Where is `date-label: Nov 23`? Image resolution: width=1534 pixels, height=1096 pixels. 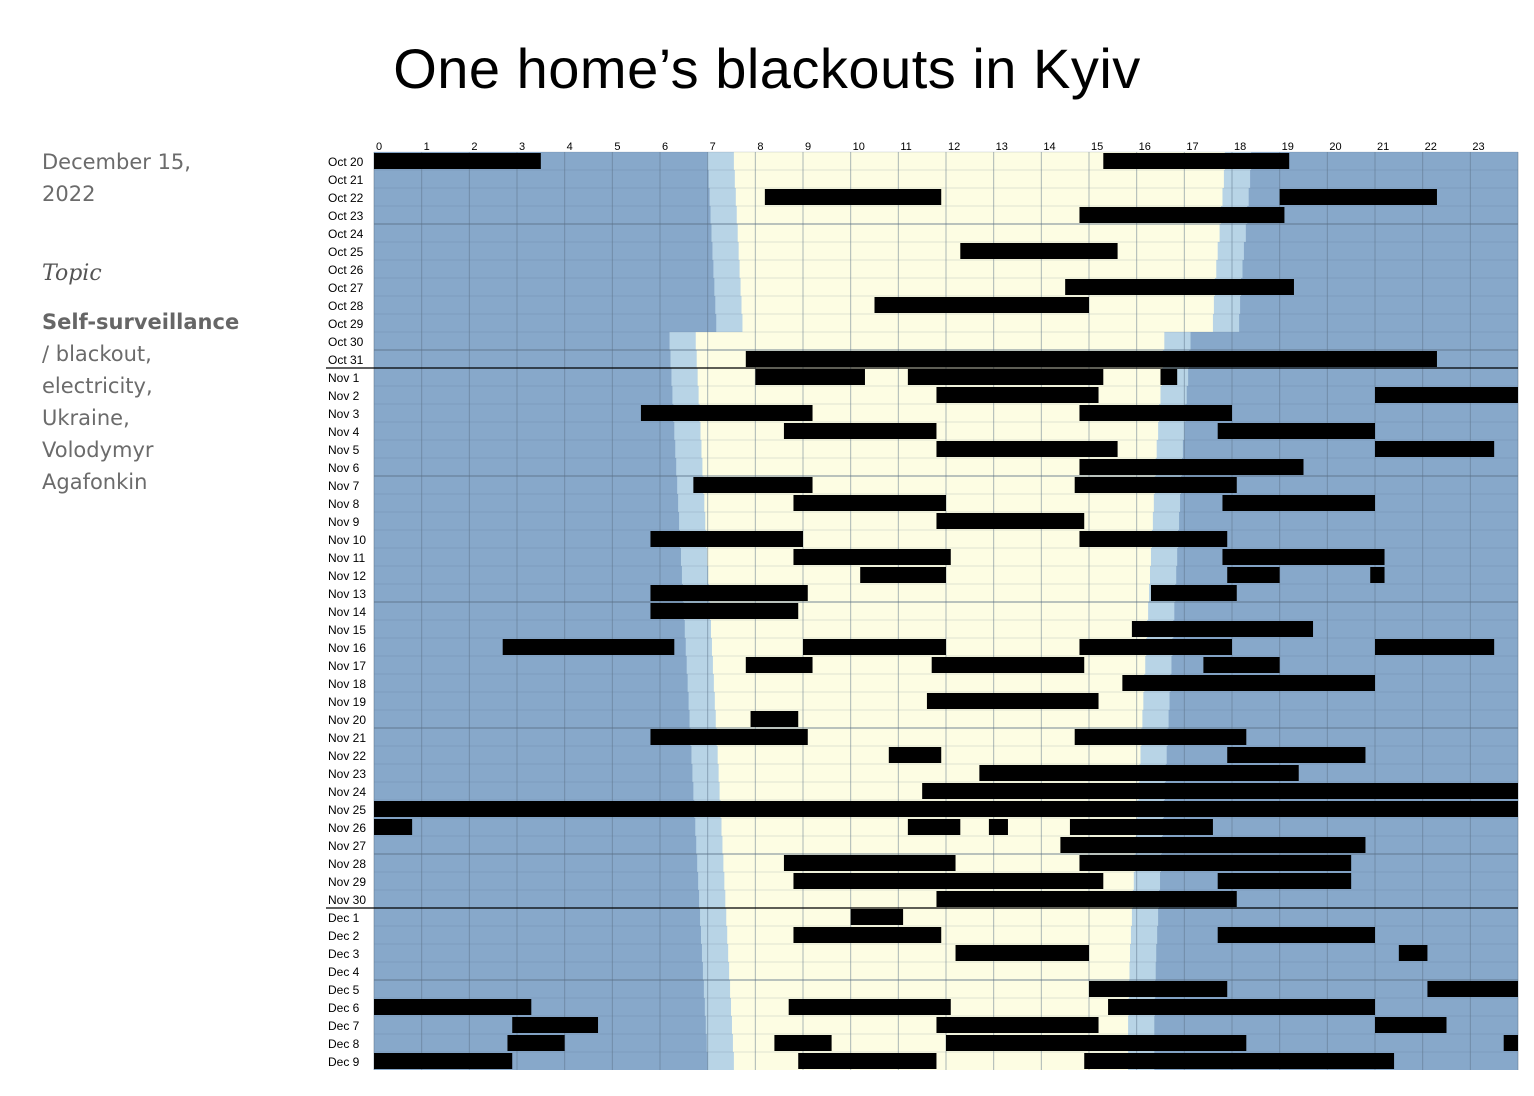
date-label: Nov 23 is located at coordinates (347, 774).